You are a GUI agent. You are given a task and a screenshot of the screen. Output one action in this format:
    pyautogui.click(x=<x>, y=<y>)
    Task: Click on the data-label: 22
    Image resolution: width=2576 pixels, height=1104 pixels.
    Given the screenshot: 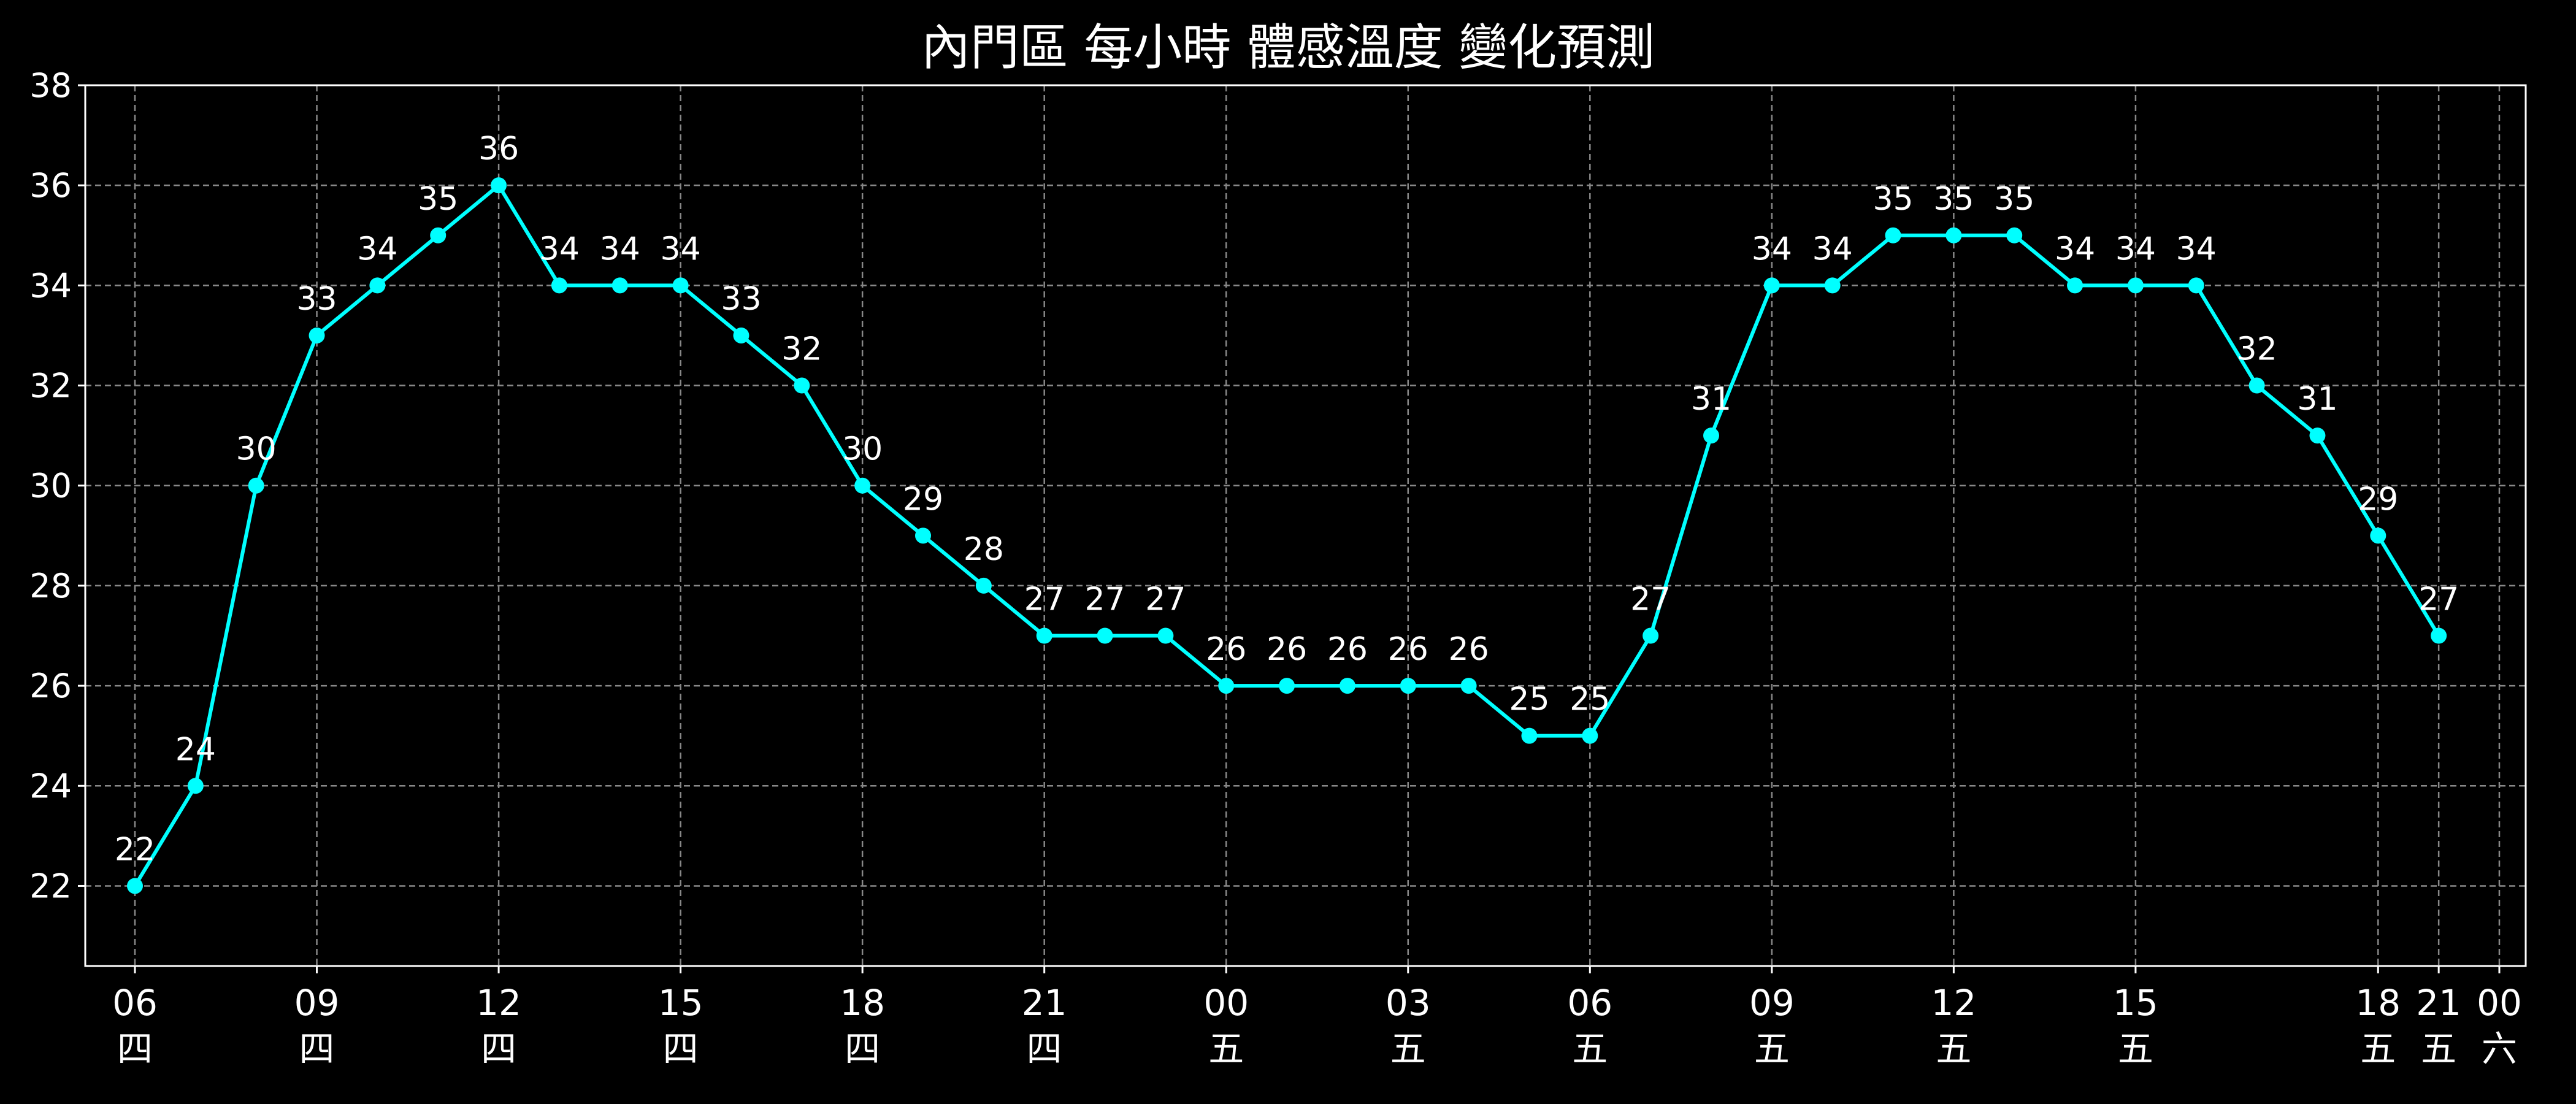 What is the action you would take?
    pyautogui.click(x=135, y=849)
    